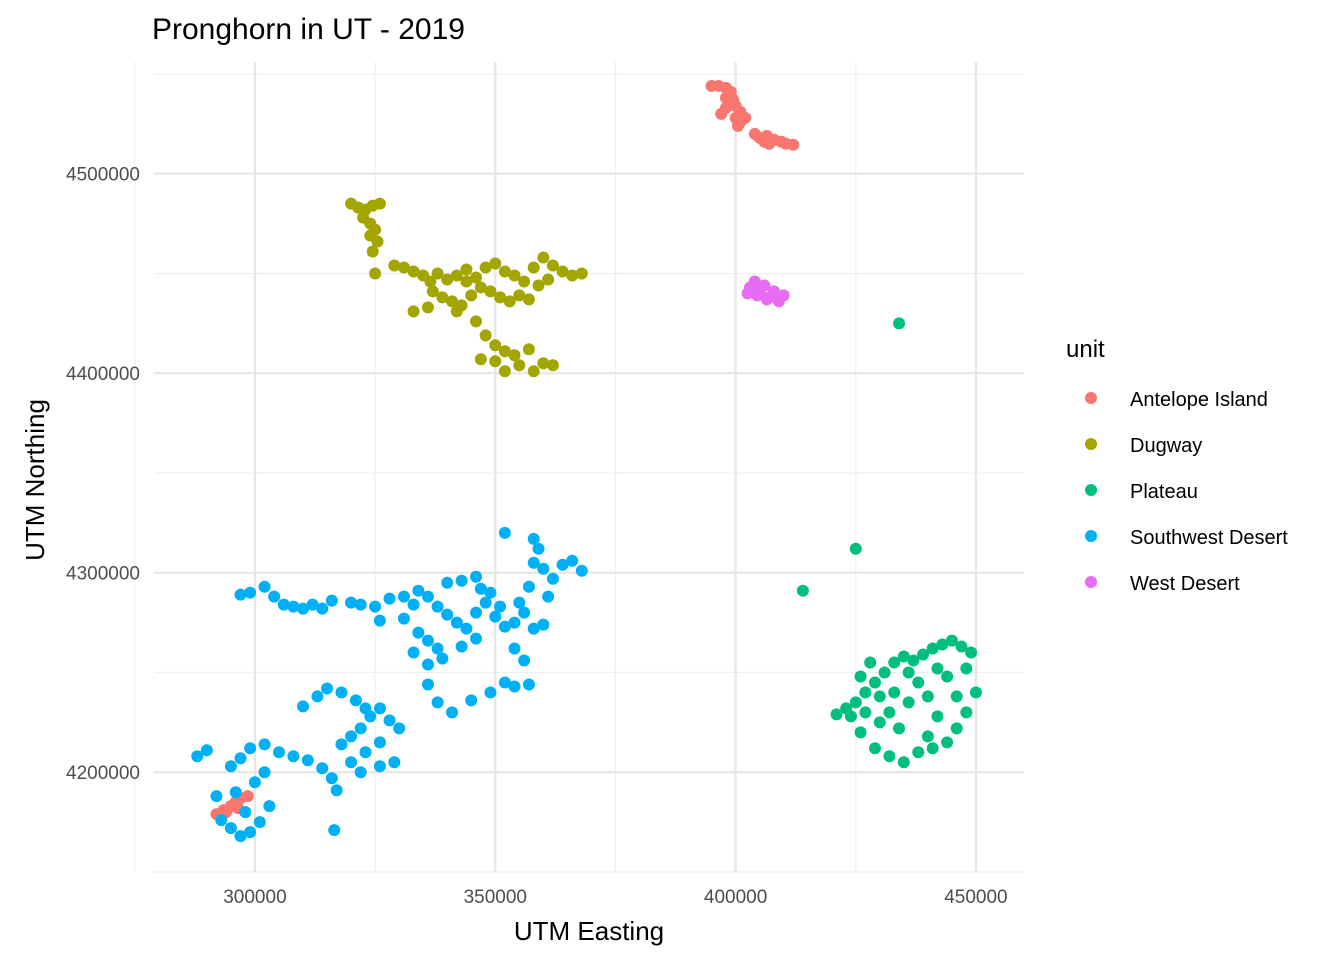 This screenshot has width=1344, height=960. What do you see at coordinates (765, 291) in the screenshot?
I see `series-west-desert` at bounding box center [765, 291].